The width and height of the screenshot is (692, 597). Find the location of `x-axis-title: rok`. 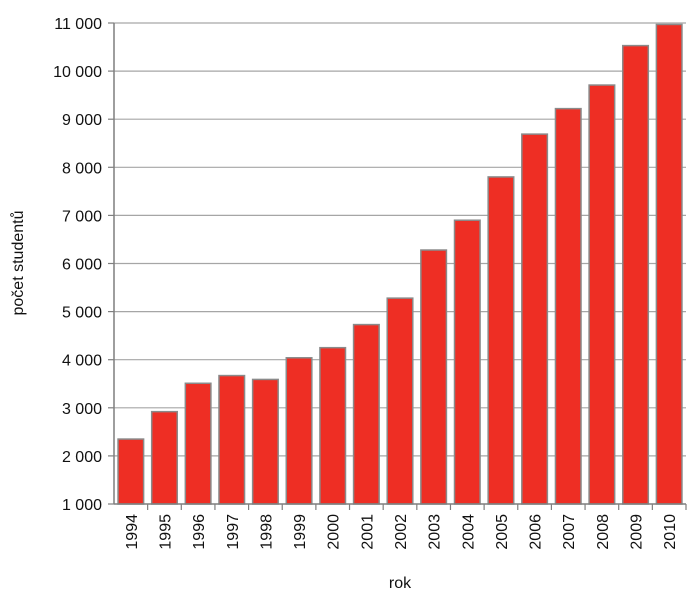

x-axis-title: rok is located at coordinates (400, 583).